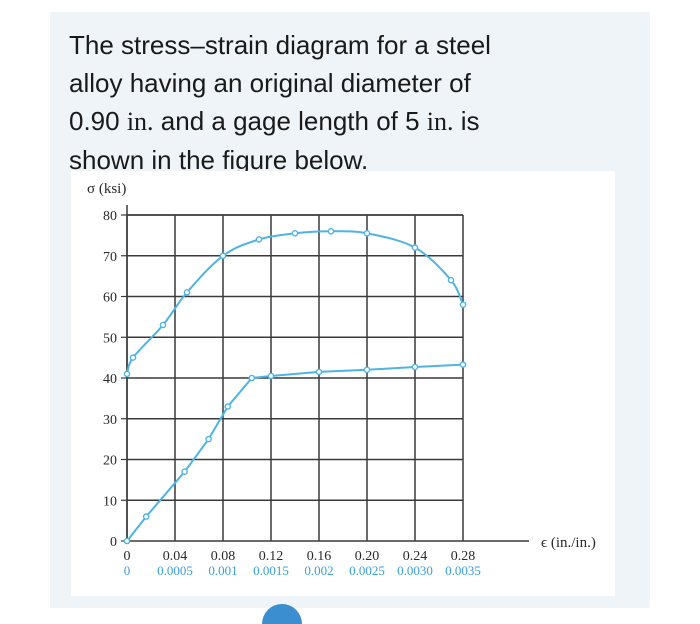 Image resolution: width=700 pixels, height=624 pixels. What do you see at coordinates (318, 570) in the screenshot?
I see `x-tick-label-bottom: 0.002` at bounding box center [318, 570].